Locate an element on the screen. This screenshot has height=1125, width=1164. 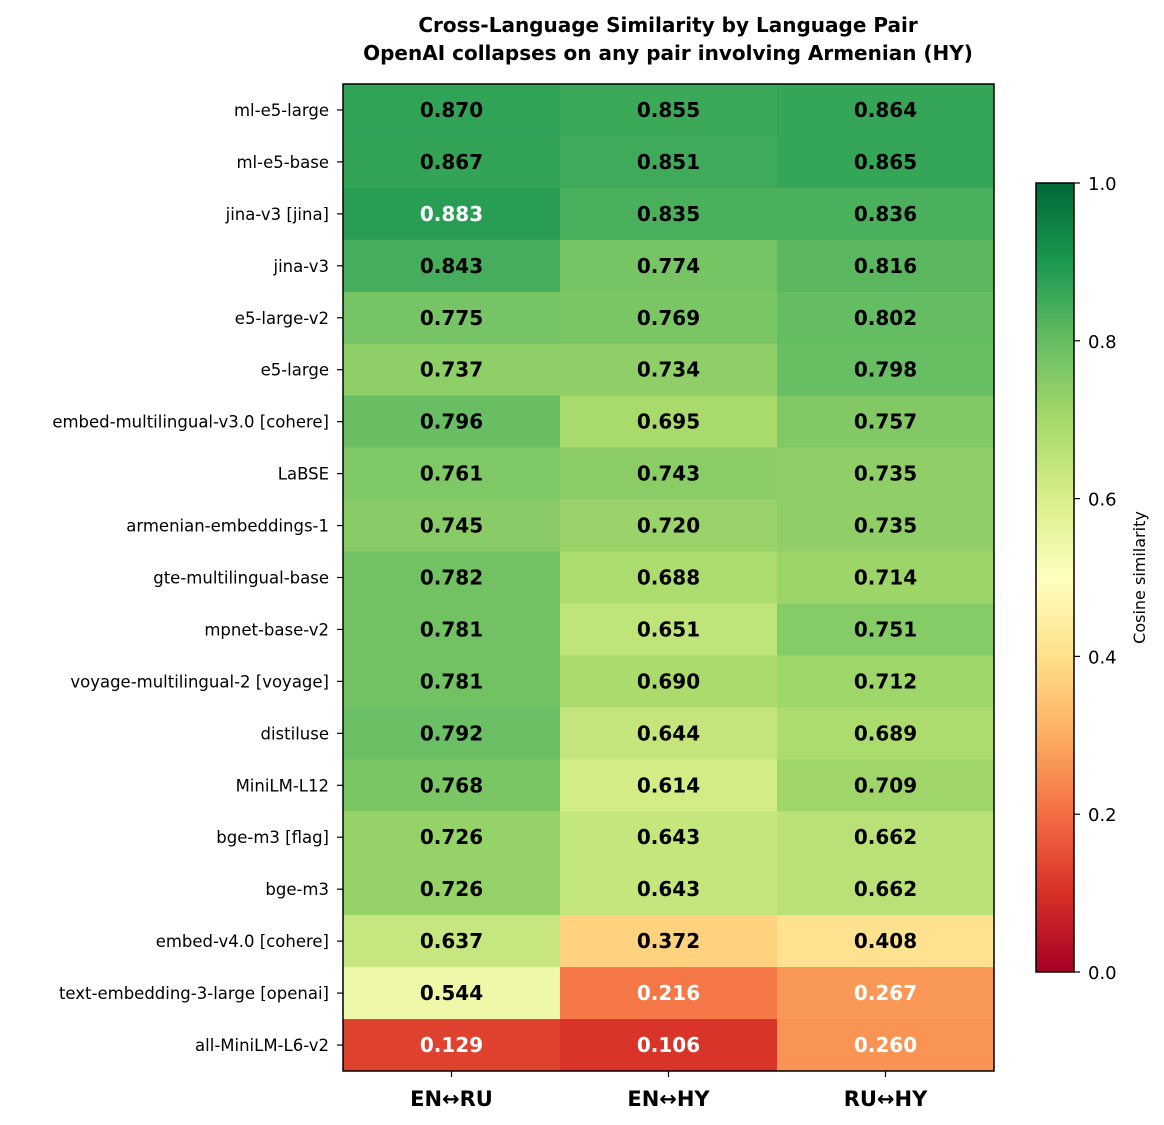
cell-value-label: 0.781 is located at coordinates (451, 681).